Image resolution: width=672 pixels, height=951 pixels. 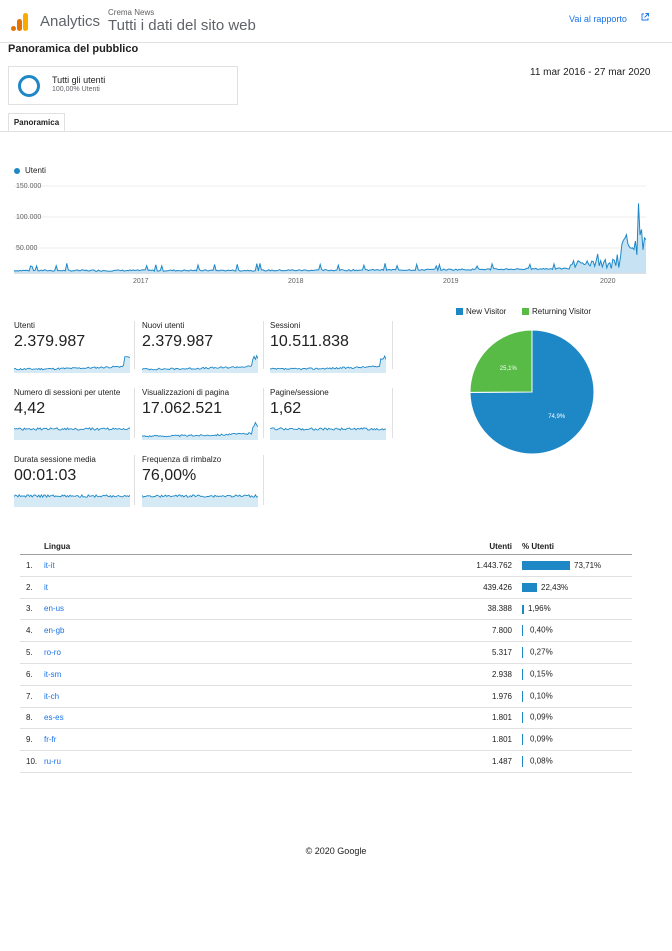 What do you see at coordinates (486, 311) in the screenshot?
I see `legend-label-new-visitor: New Visitor` at bounding box center [486, 311].